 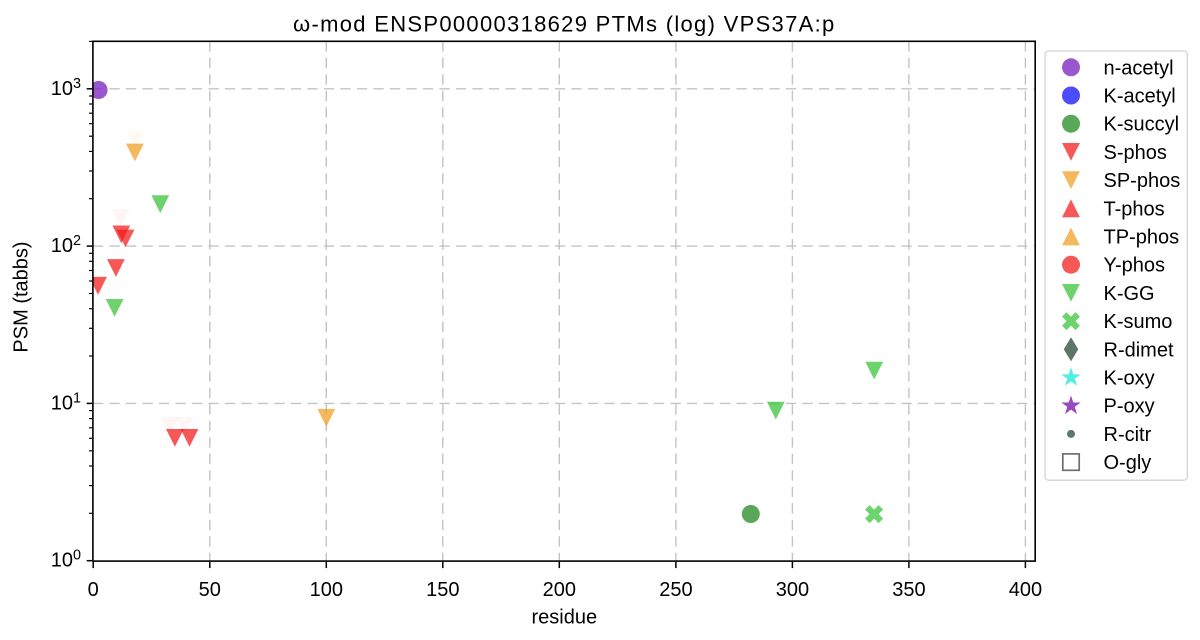 I want to click on svg-text: K-sumo, so click(x=1138, y=322).